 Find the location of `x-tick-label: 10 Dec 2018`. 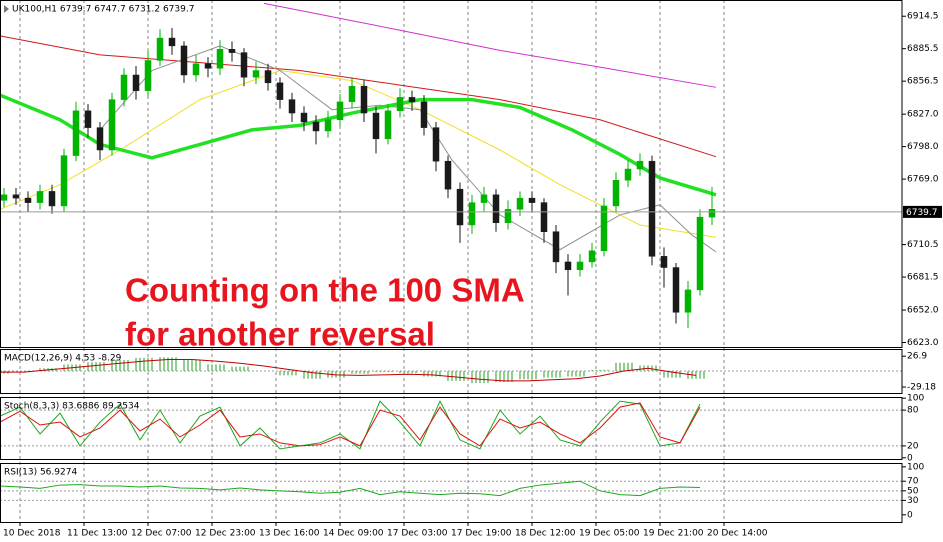

x-tick-label: 10 Dec 2018 is located at coordinates (32, 534).